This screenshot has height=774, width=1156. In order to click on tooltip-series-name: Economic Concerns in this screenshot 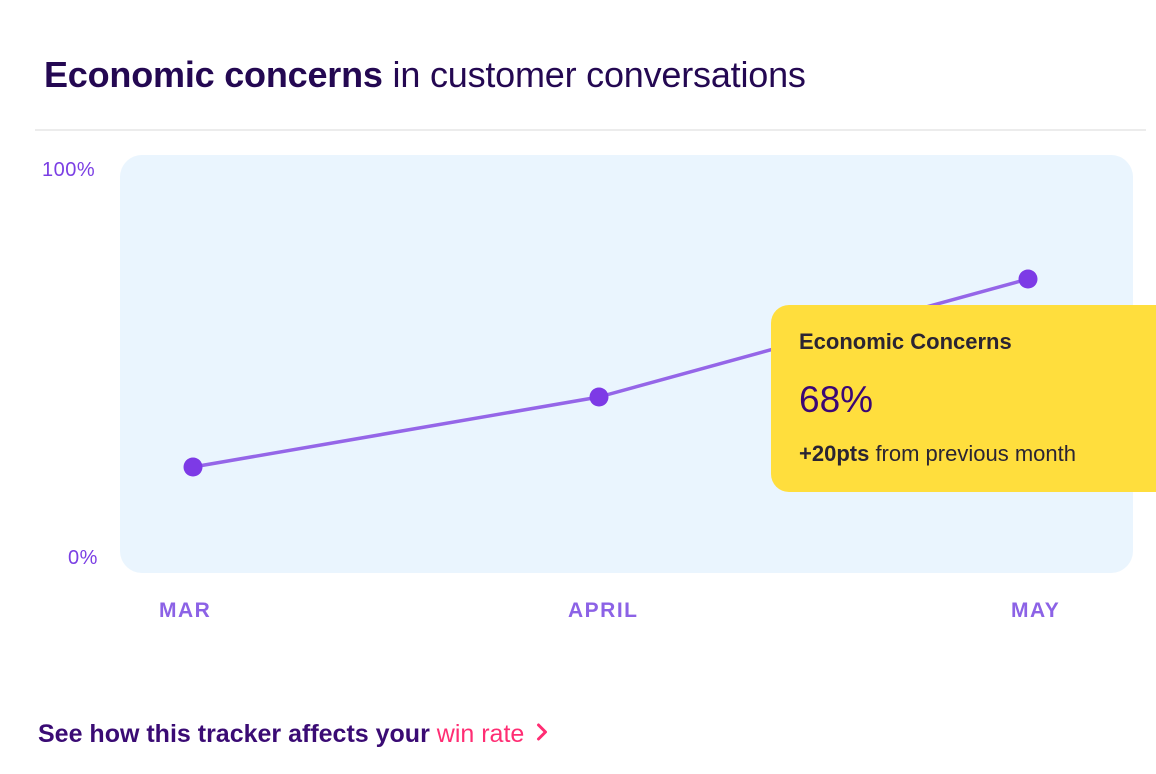, I will do `click(905, 341)`.